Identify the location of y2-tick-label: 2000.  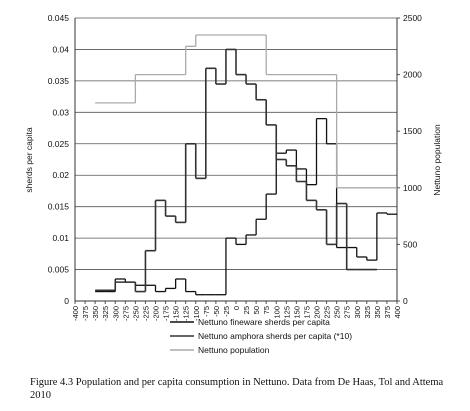
(412, 75).